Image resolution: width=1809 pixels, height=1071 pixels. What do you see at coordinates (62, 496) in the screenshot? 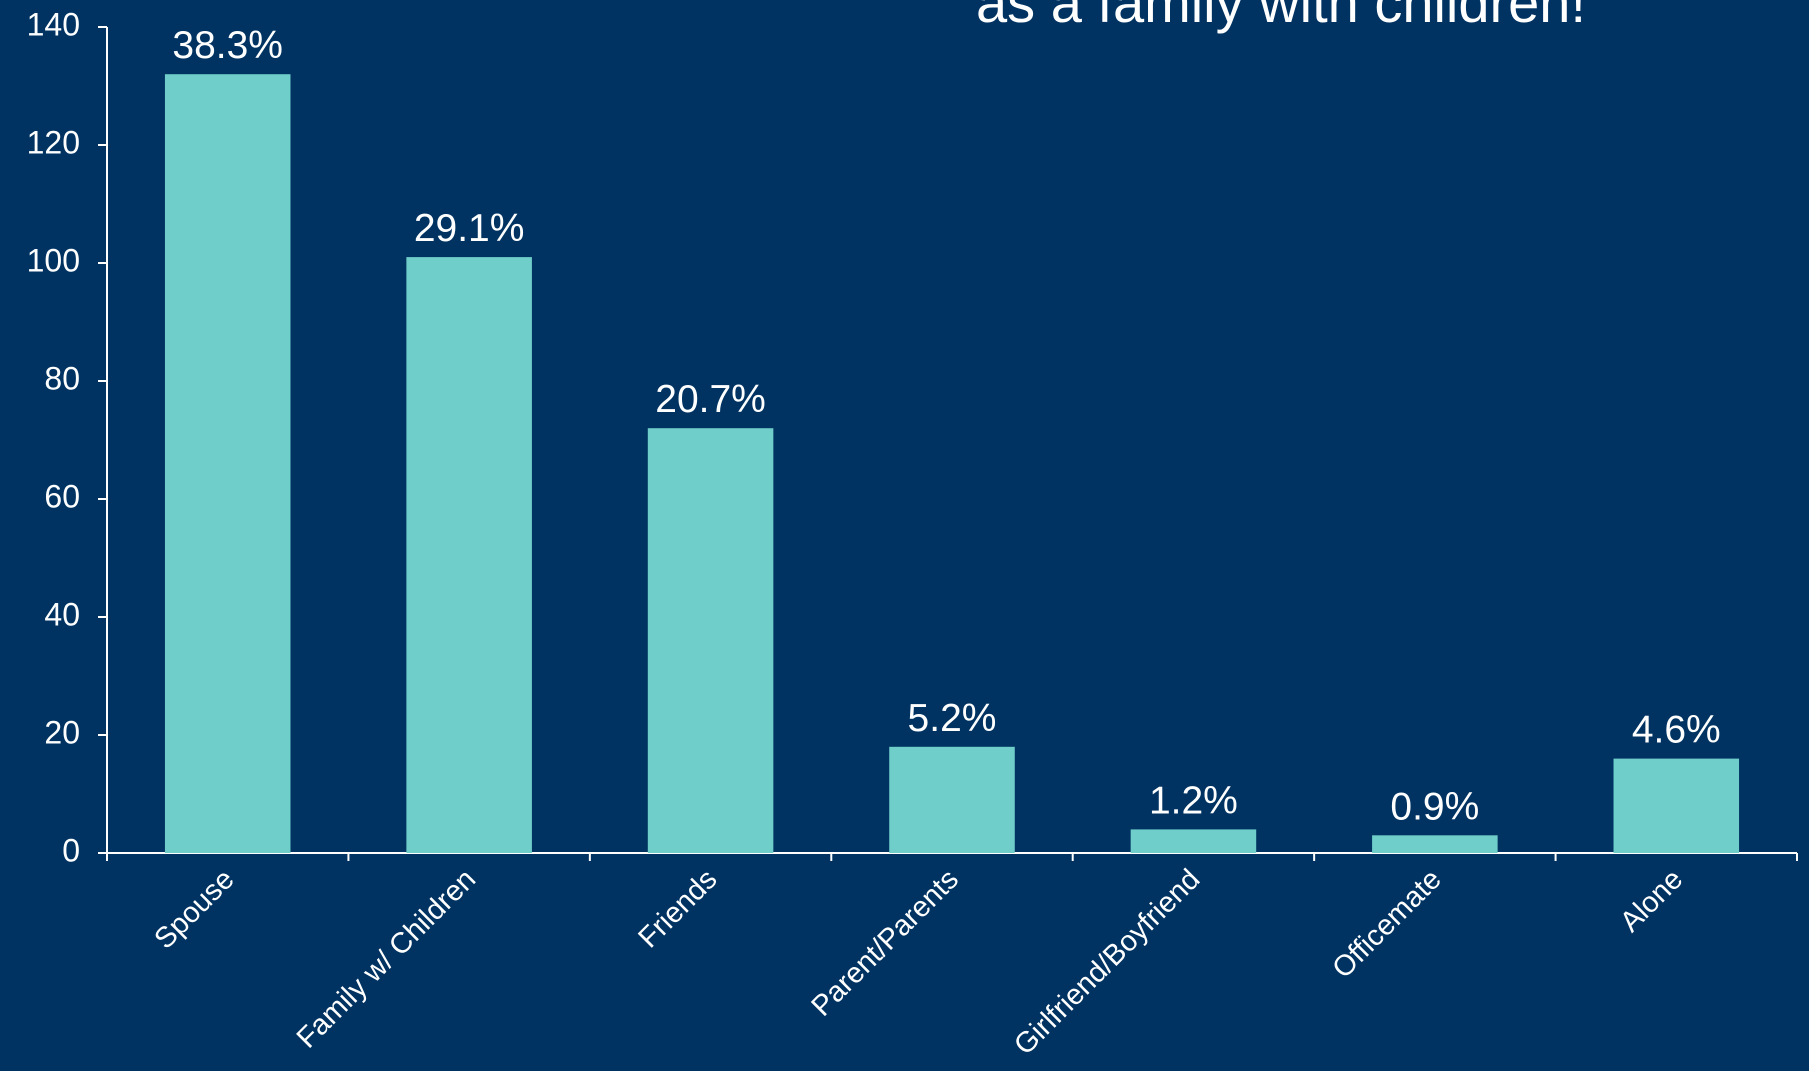
I see `y-tick-label: 60` at bounding box center [62, 496].